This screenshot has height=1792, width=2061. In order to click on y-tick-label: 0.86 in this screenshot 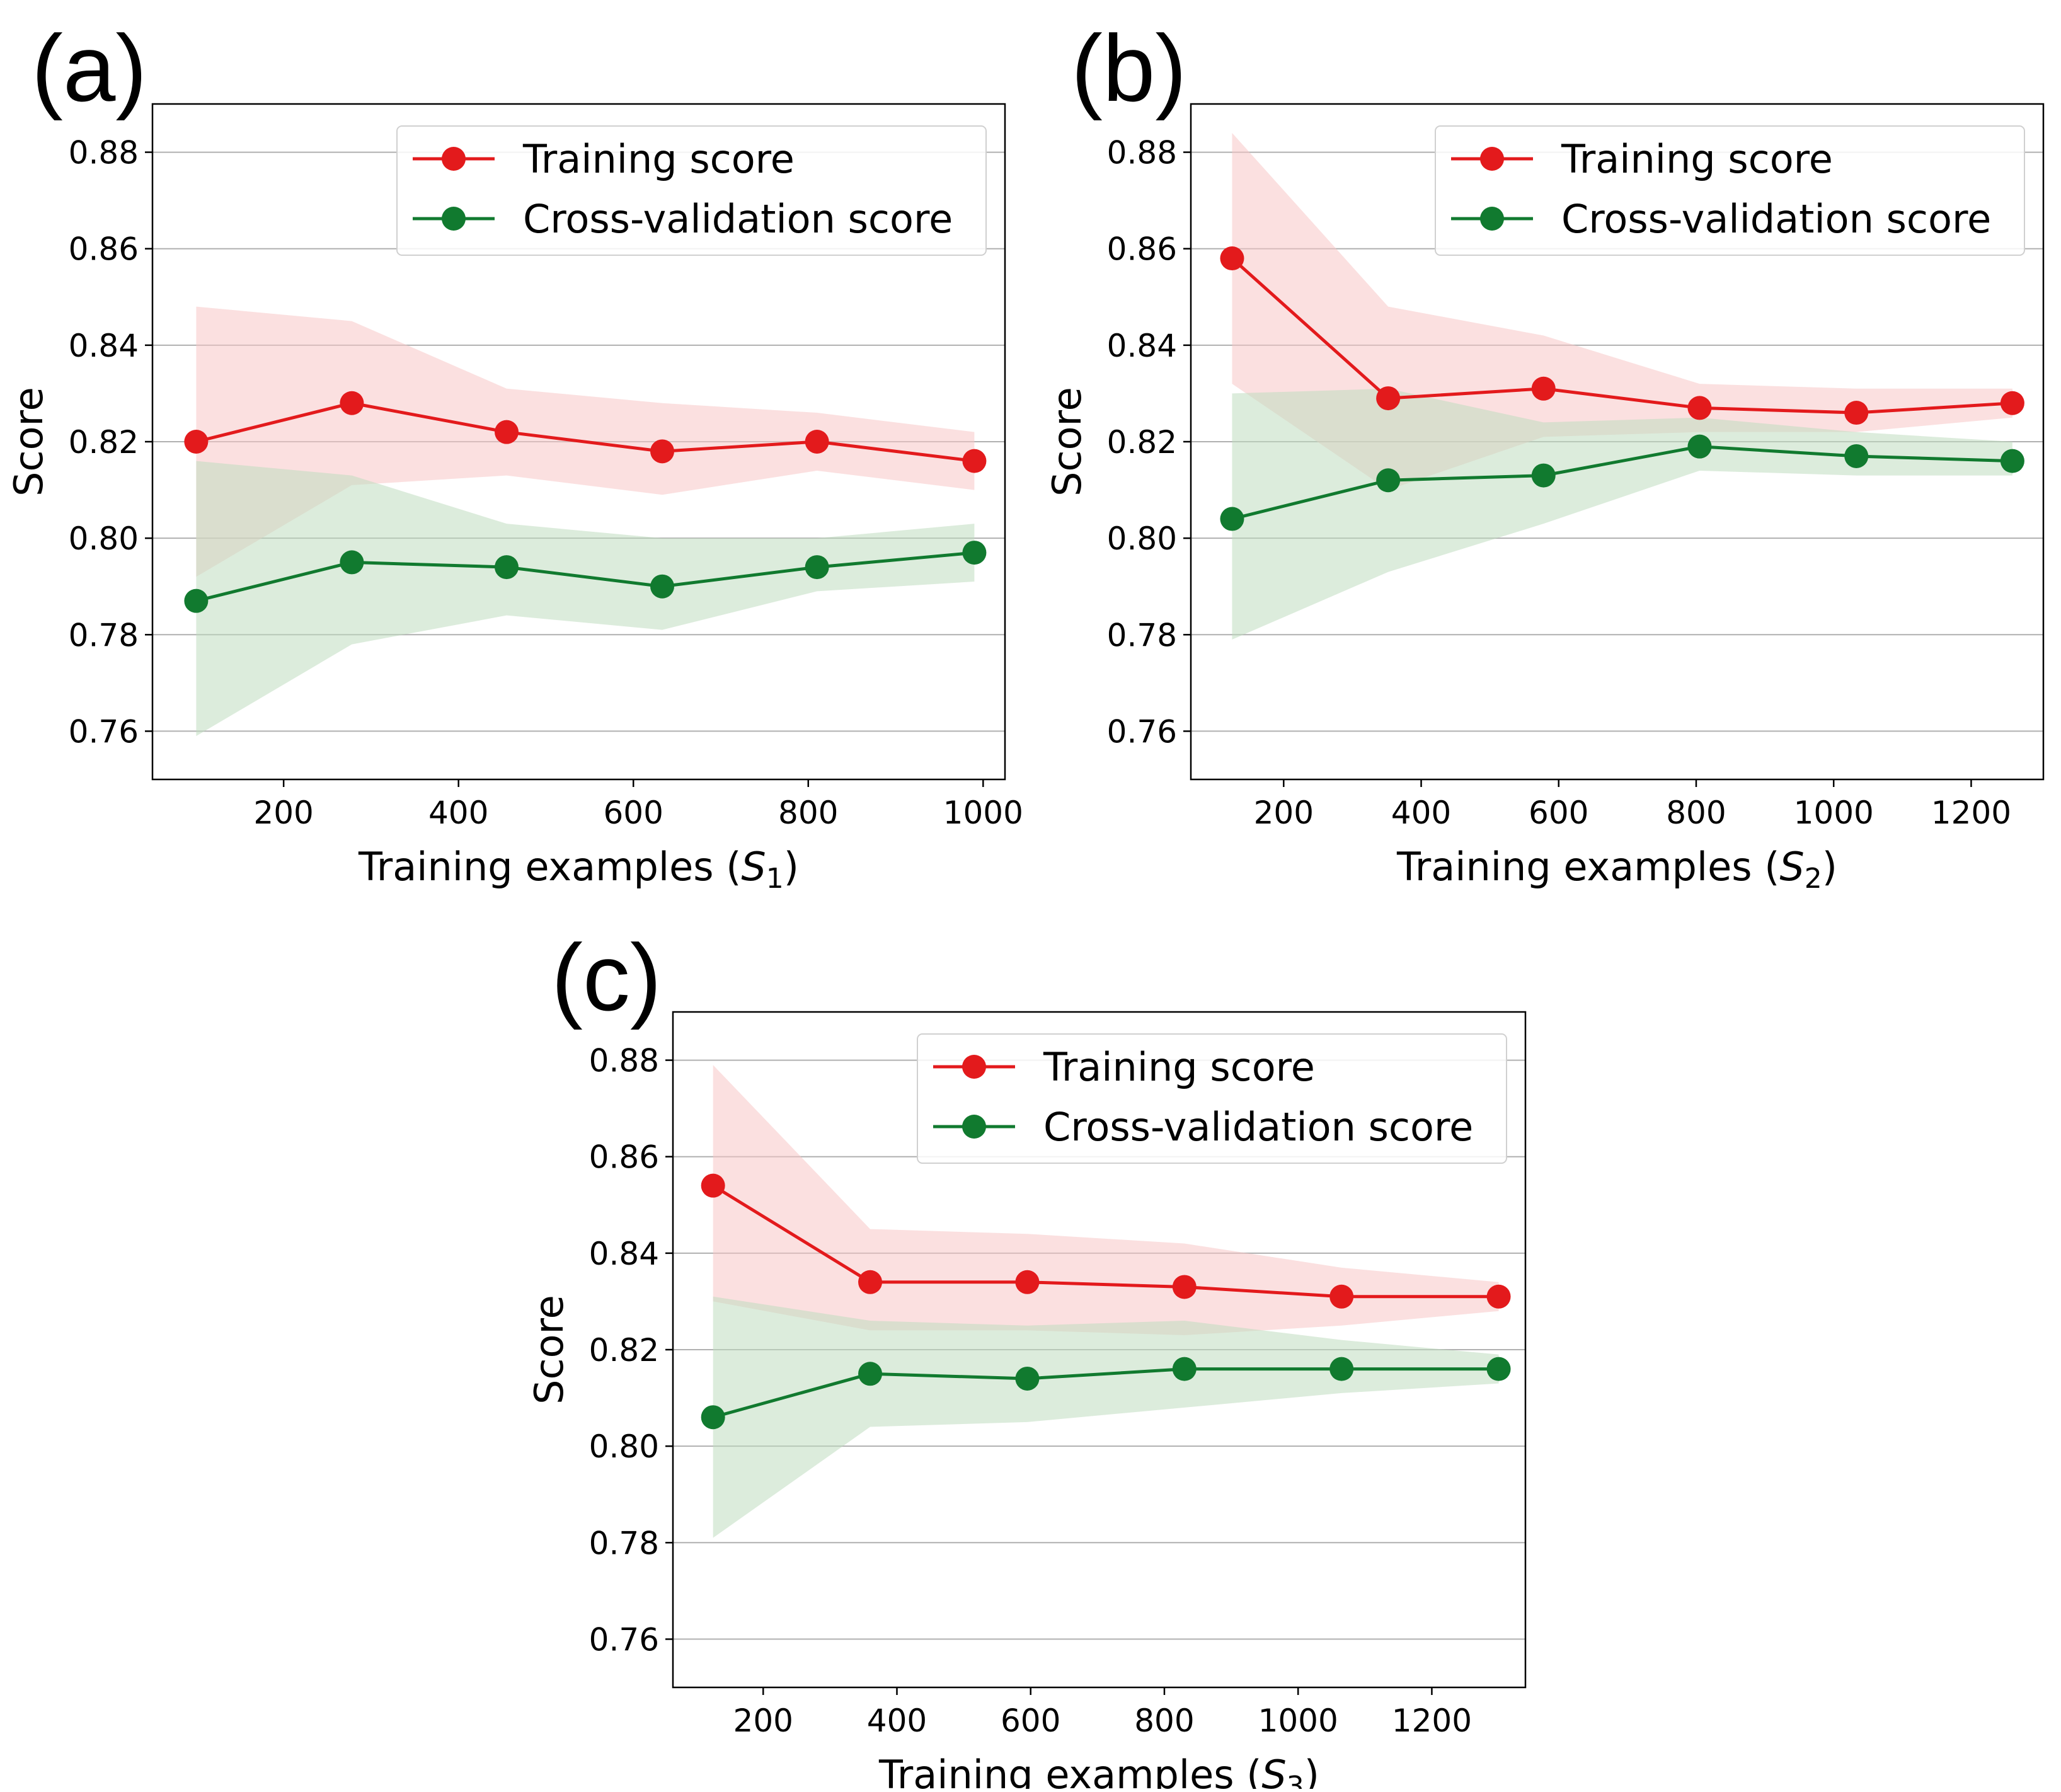, I will do `click(1142, 249)`.